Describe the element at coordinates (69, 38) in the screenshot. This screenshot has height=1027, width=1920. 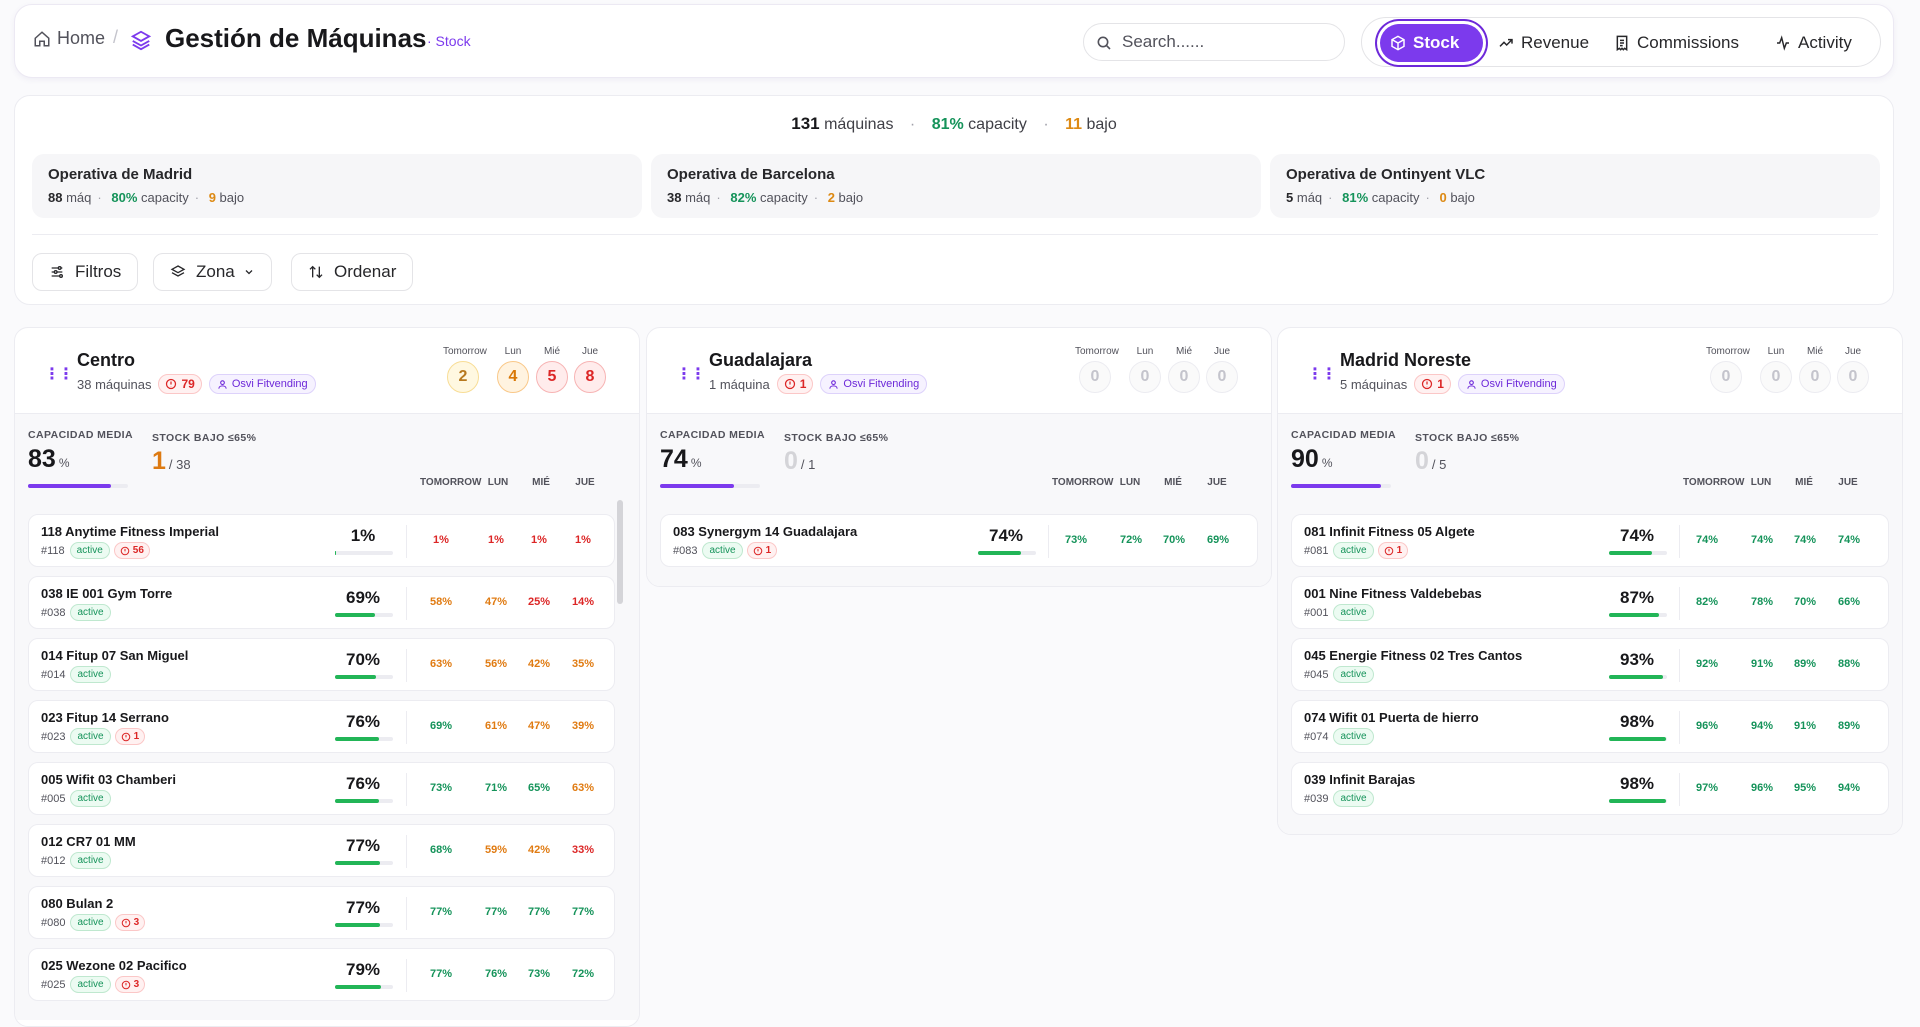
I see `breadcrumb-home: Home` at that location.